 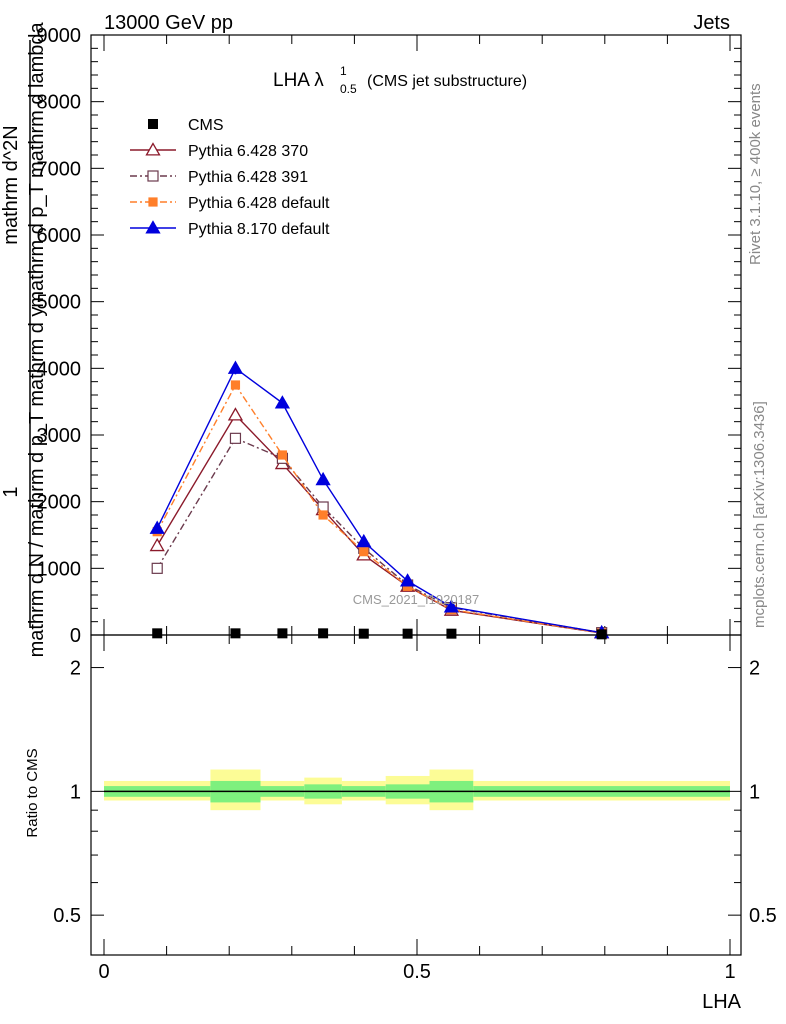 What do you see at coordinates (59, 303) in the screenshot?
I see `y-tick-label: 5000` at bounding box center [59, 303].